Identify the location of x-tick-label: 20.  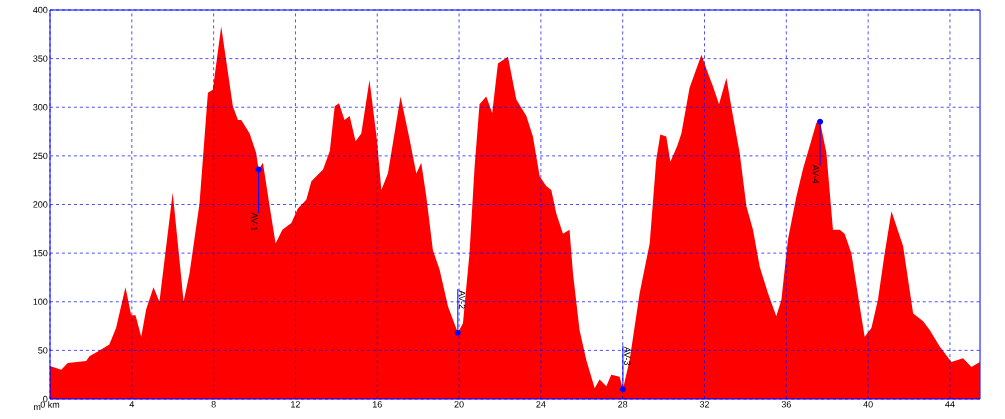
(459, 404).